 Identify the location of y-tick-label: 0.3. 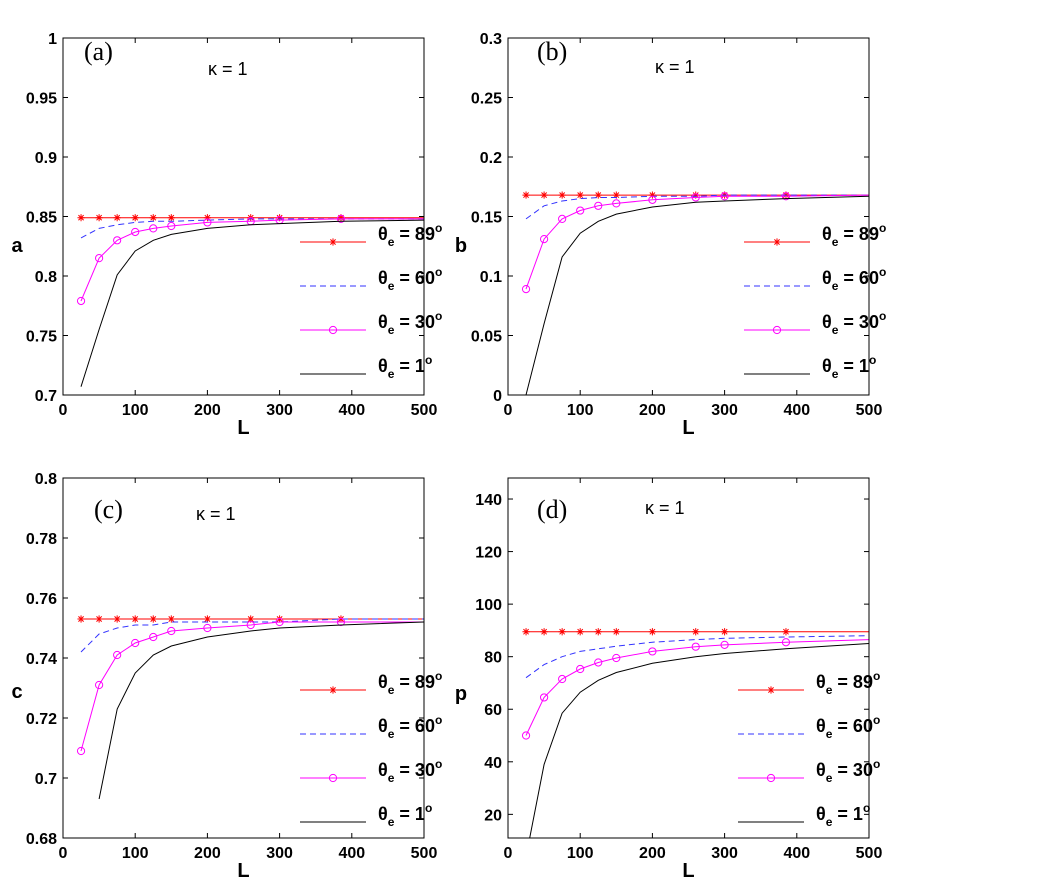
(491, 39).